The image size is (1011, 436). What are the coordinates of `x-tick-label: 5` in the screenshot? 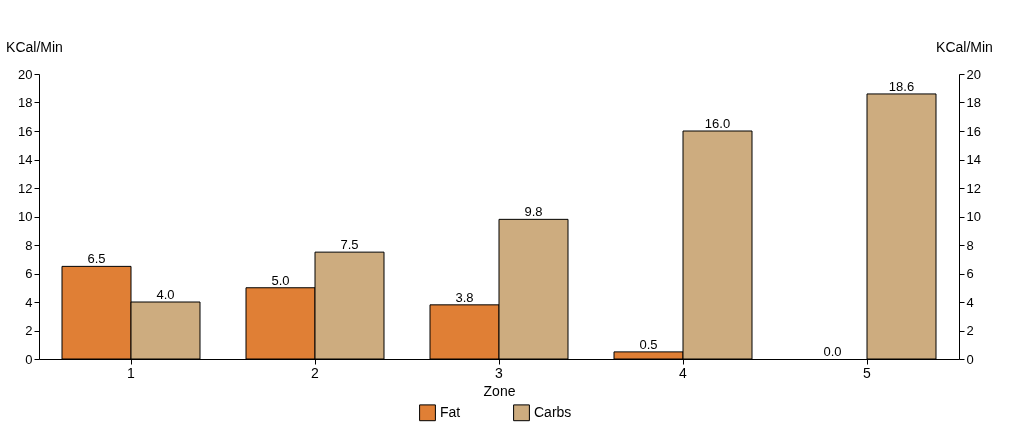 It's located at (867, 372).